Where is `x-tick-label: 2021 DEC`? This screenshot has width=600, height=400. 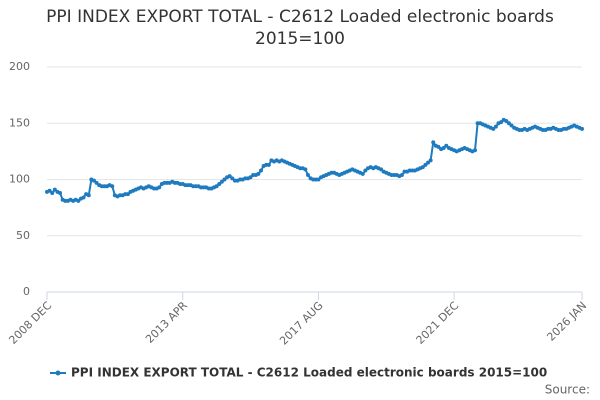 x-tick-label: 2021 DEC is located at coordinates (438, 323).